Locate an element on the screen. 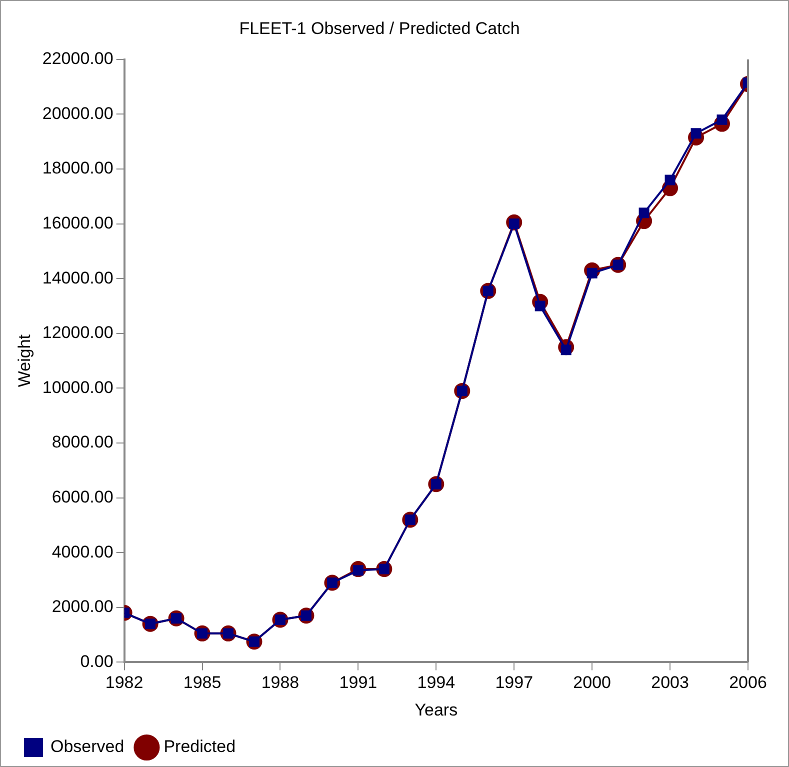 This screenshot has width=789, height=767. y-tick-label: 14000.00 is located at coordinates (78, 278).